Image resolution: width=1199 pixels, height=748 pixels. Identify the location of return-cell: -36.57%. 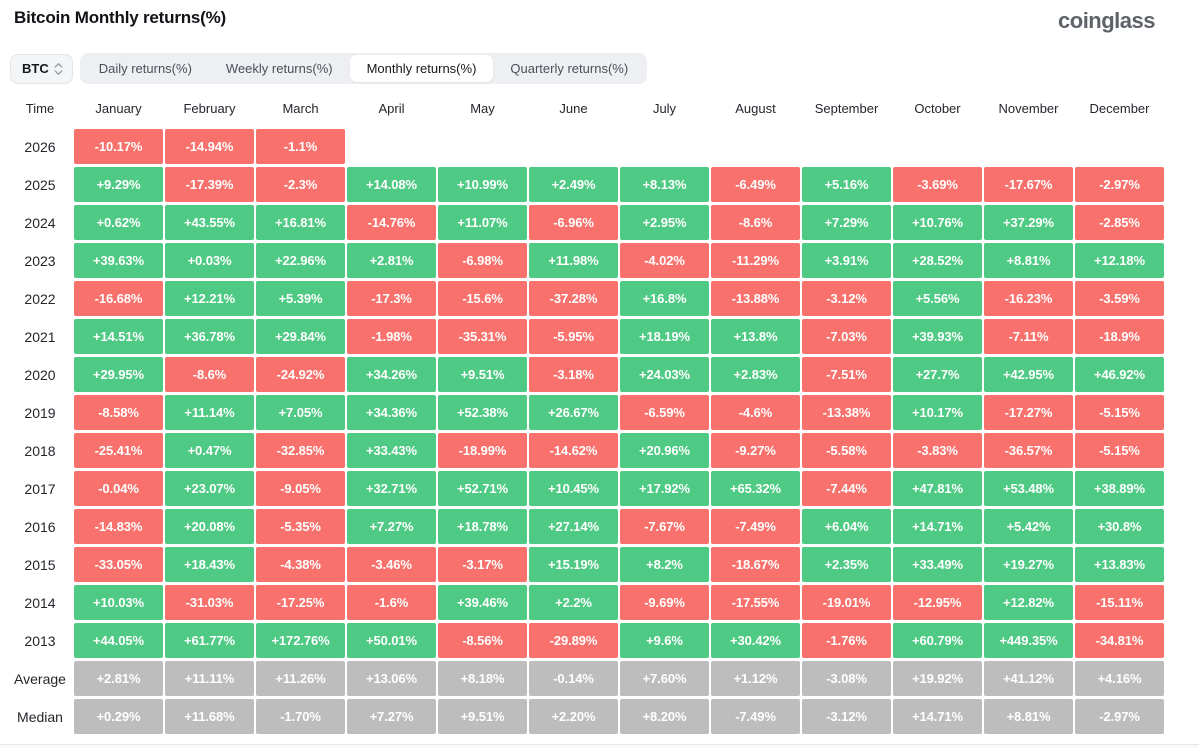
(1028, 450).